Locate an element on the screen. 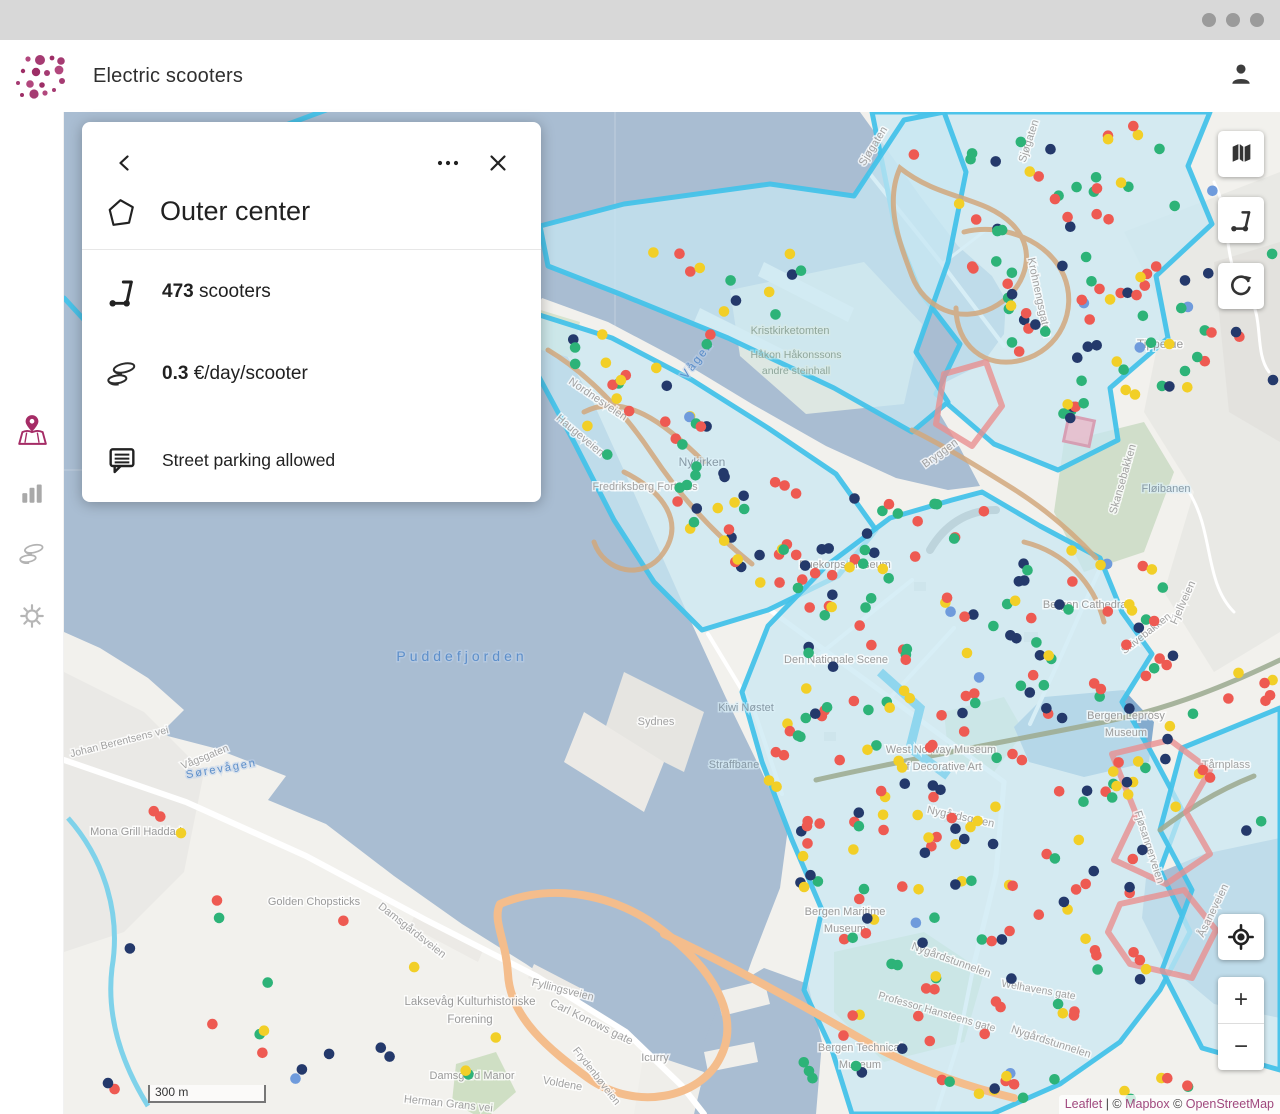  map-layers-icon is located at coordinates (1241, 153).